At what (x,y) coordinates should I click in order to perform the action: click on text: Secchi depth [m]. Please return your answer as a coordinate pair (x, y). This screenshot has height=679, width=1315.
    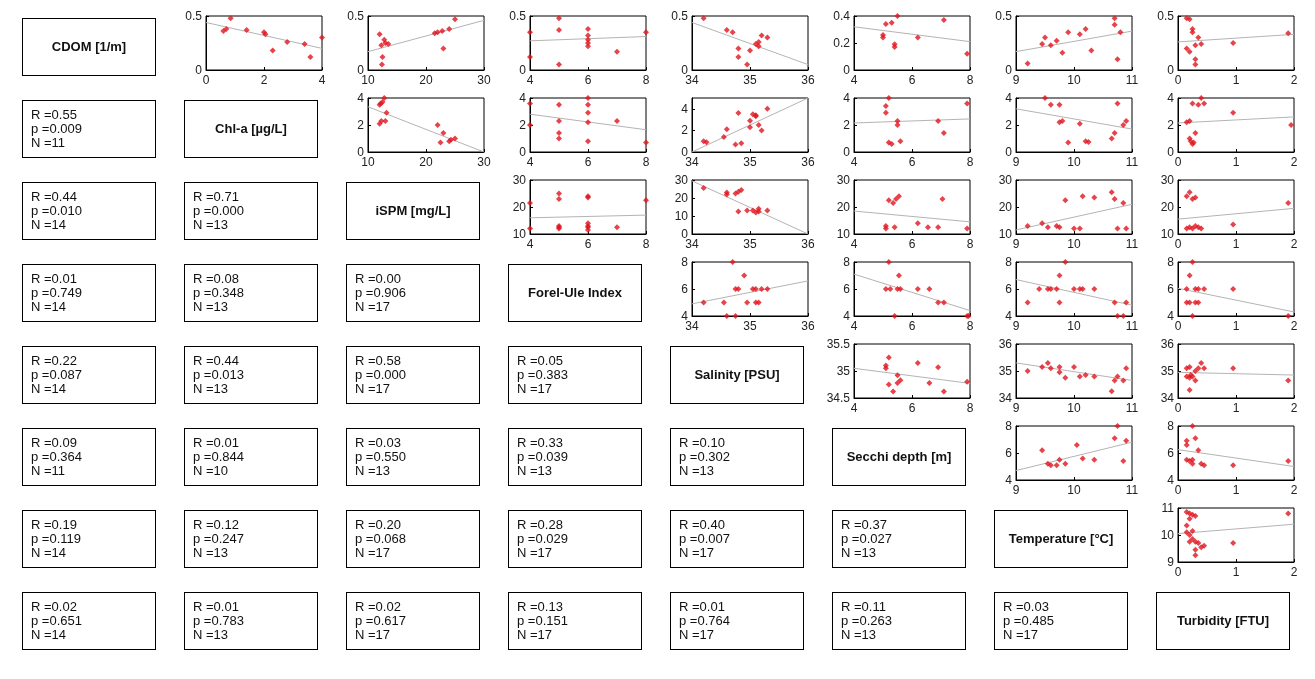
    Looking at the image, I should click on (899, 456).